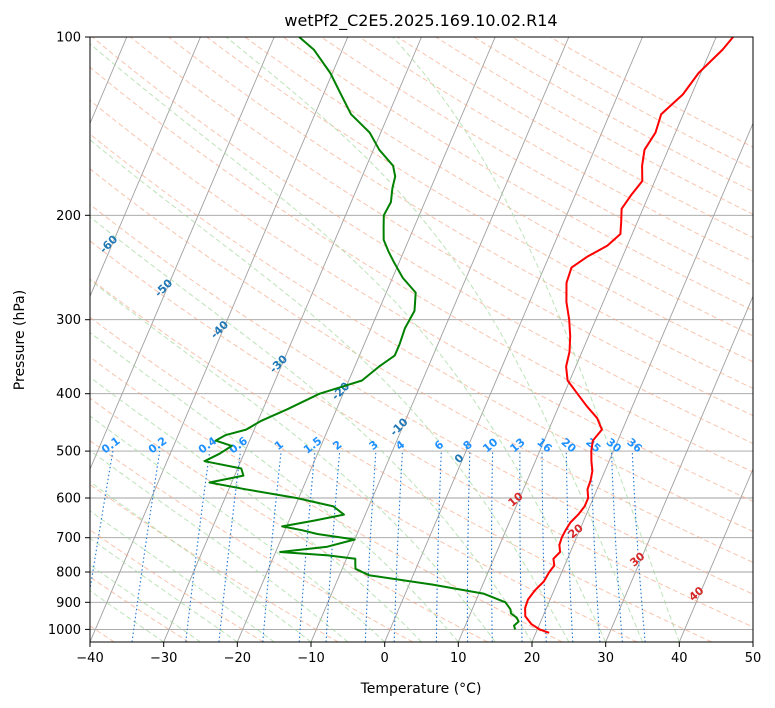 This screenshot has width=775, height=708. I want to click on y-tick-label: 400, so click(68, 394).